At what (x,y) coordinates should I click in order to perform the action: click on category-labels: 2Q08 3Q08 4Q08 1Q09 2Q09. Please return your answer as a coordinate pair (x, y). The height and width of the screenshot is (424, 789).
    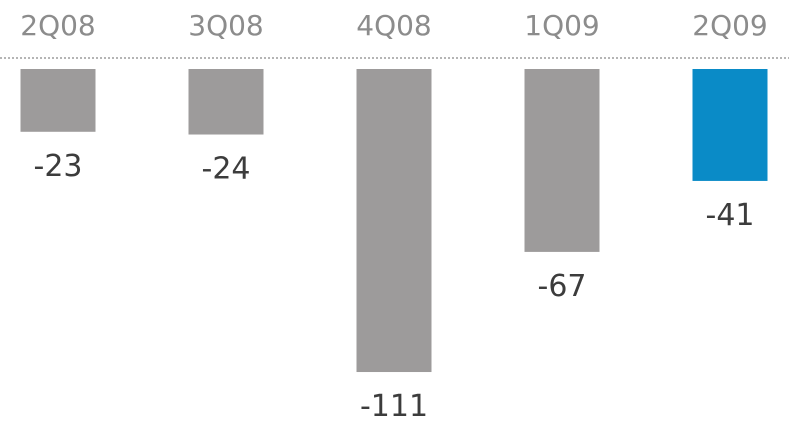
    Looking at the image, I should click on (393, 25).